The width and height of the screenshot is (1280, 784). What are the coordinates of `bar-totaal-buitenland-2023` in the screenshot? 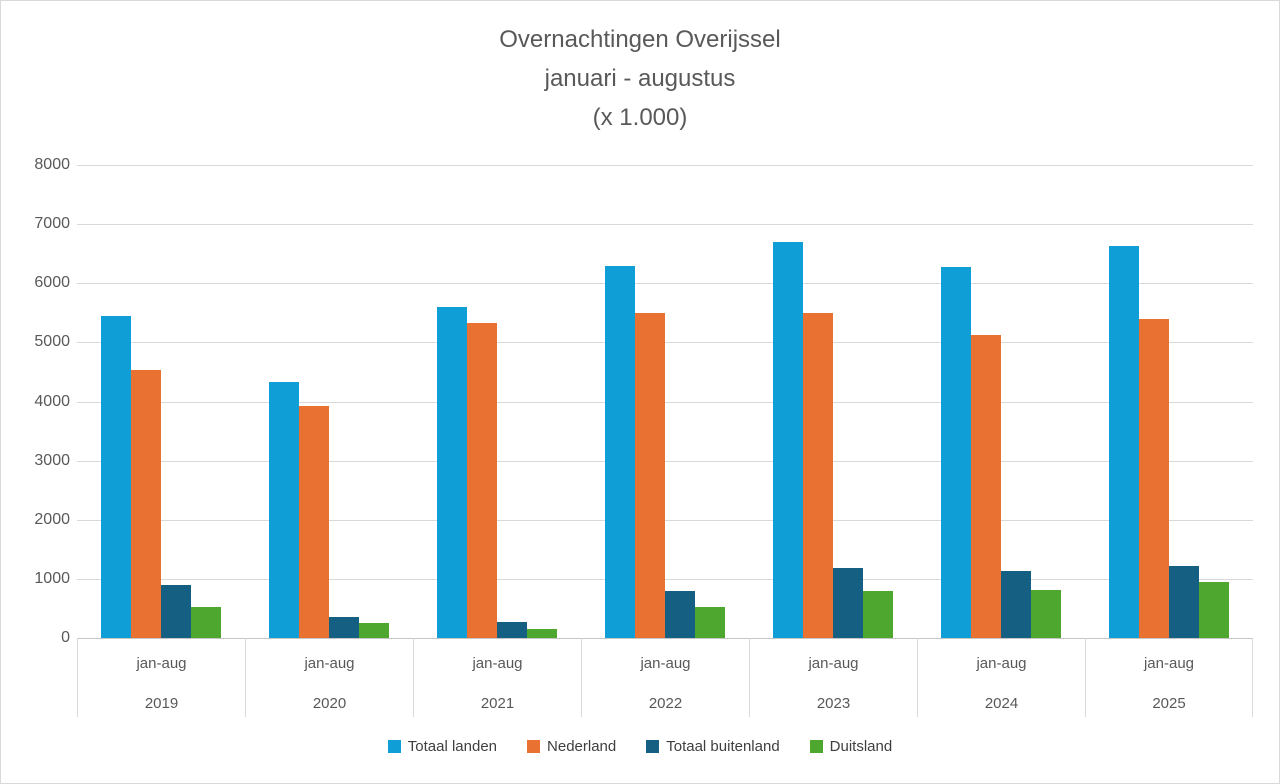 It's located at (848, 603).